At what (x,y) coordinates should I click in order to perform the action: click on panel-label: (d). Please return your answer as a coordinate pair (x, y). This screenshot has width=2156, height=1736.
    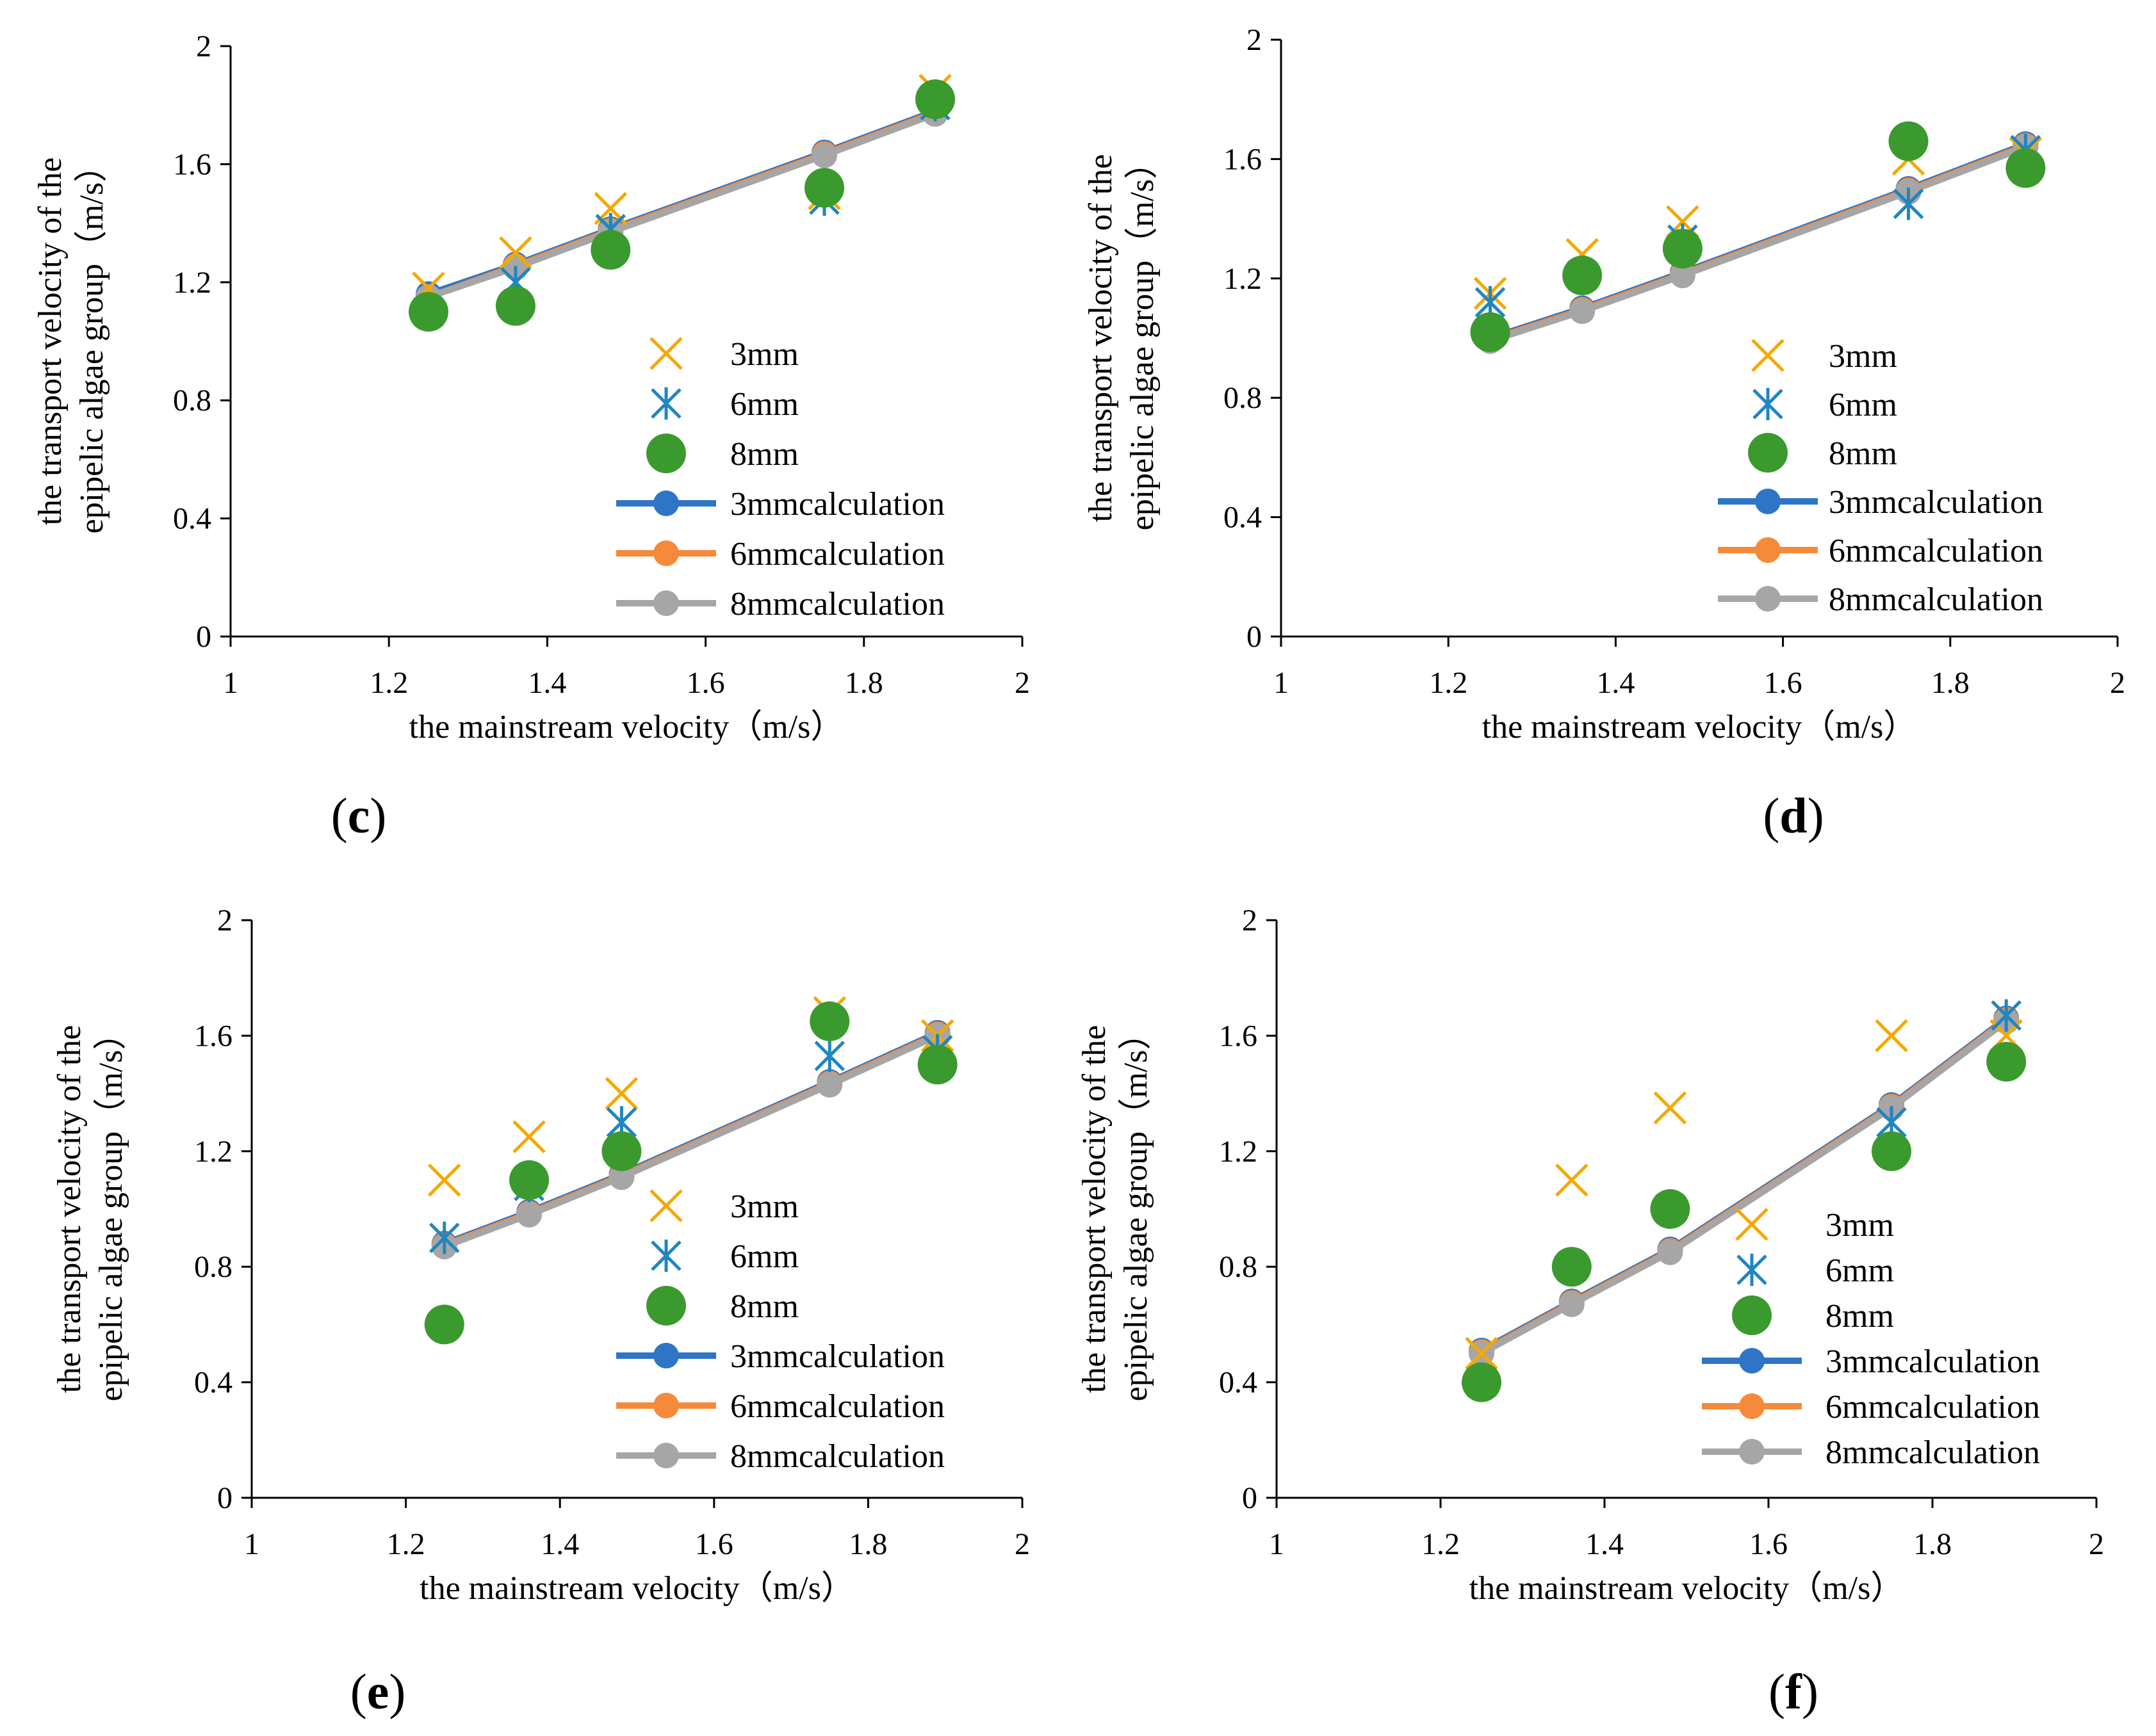
    Looking at the image, I should click on (1793, 815).